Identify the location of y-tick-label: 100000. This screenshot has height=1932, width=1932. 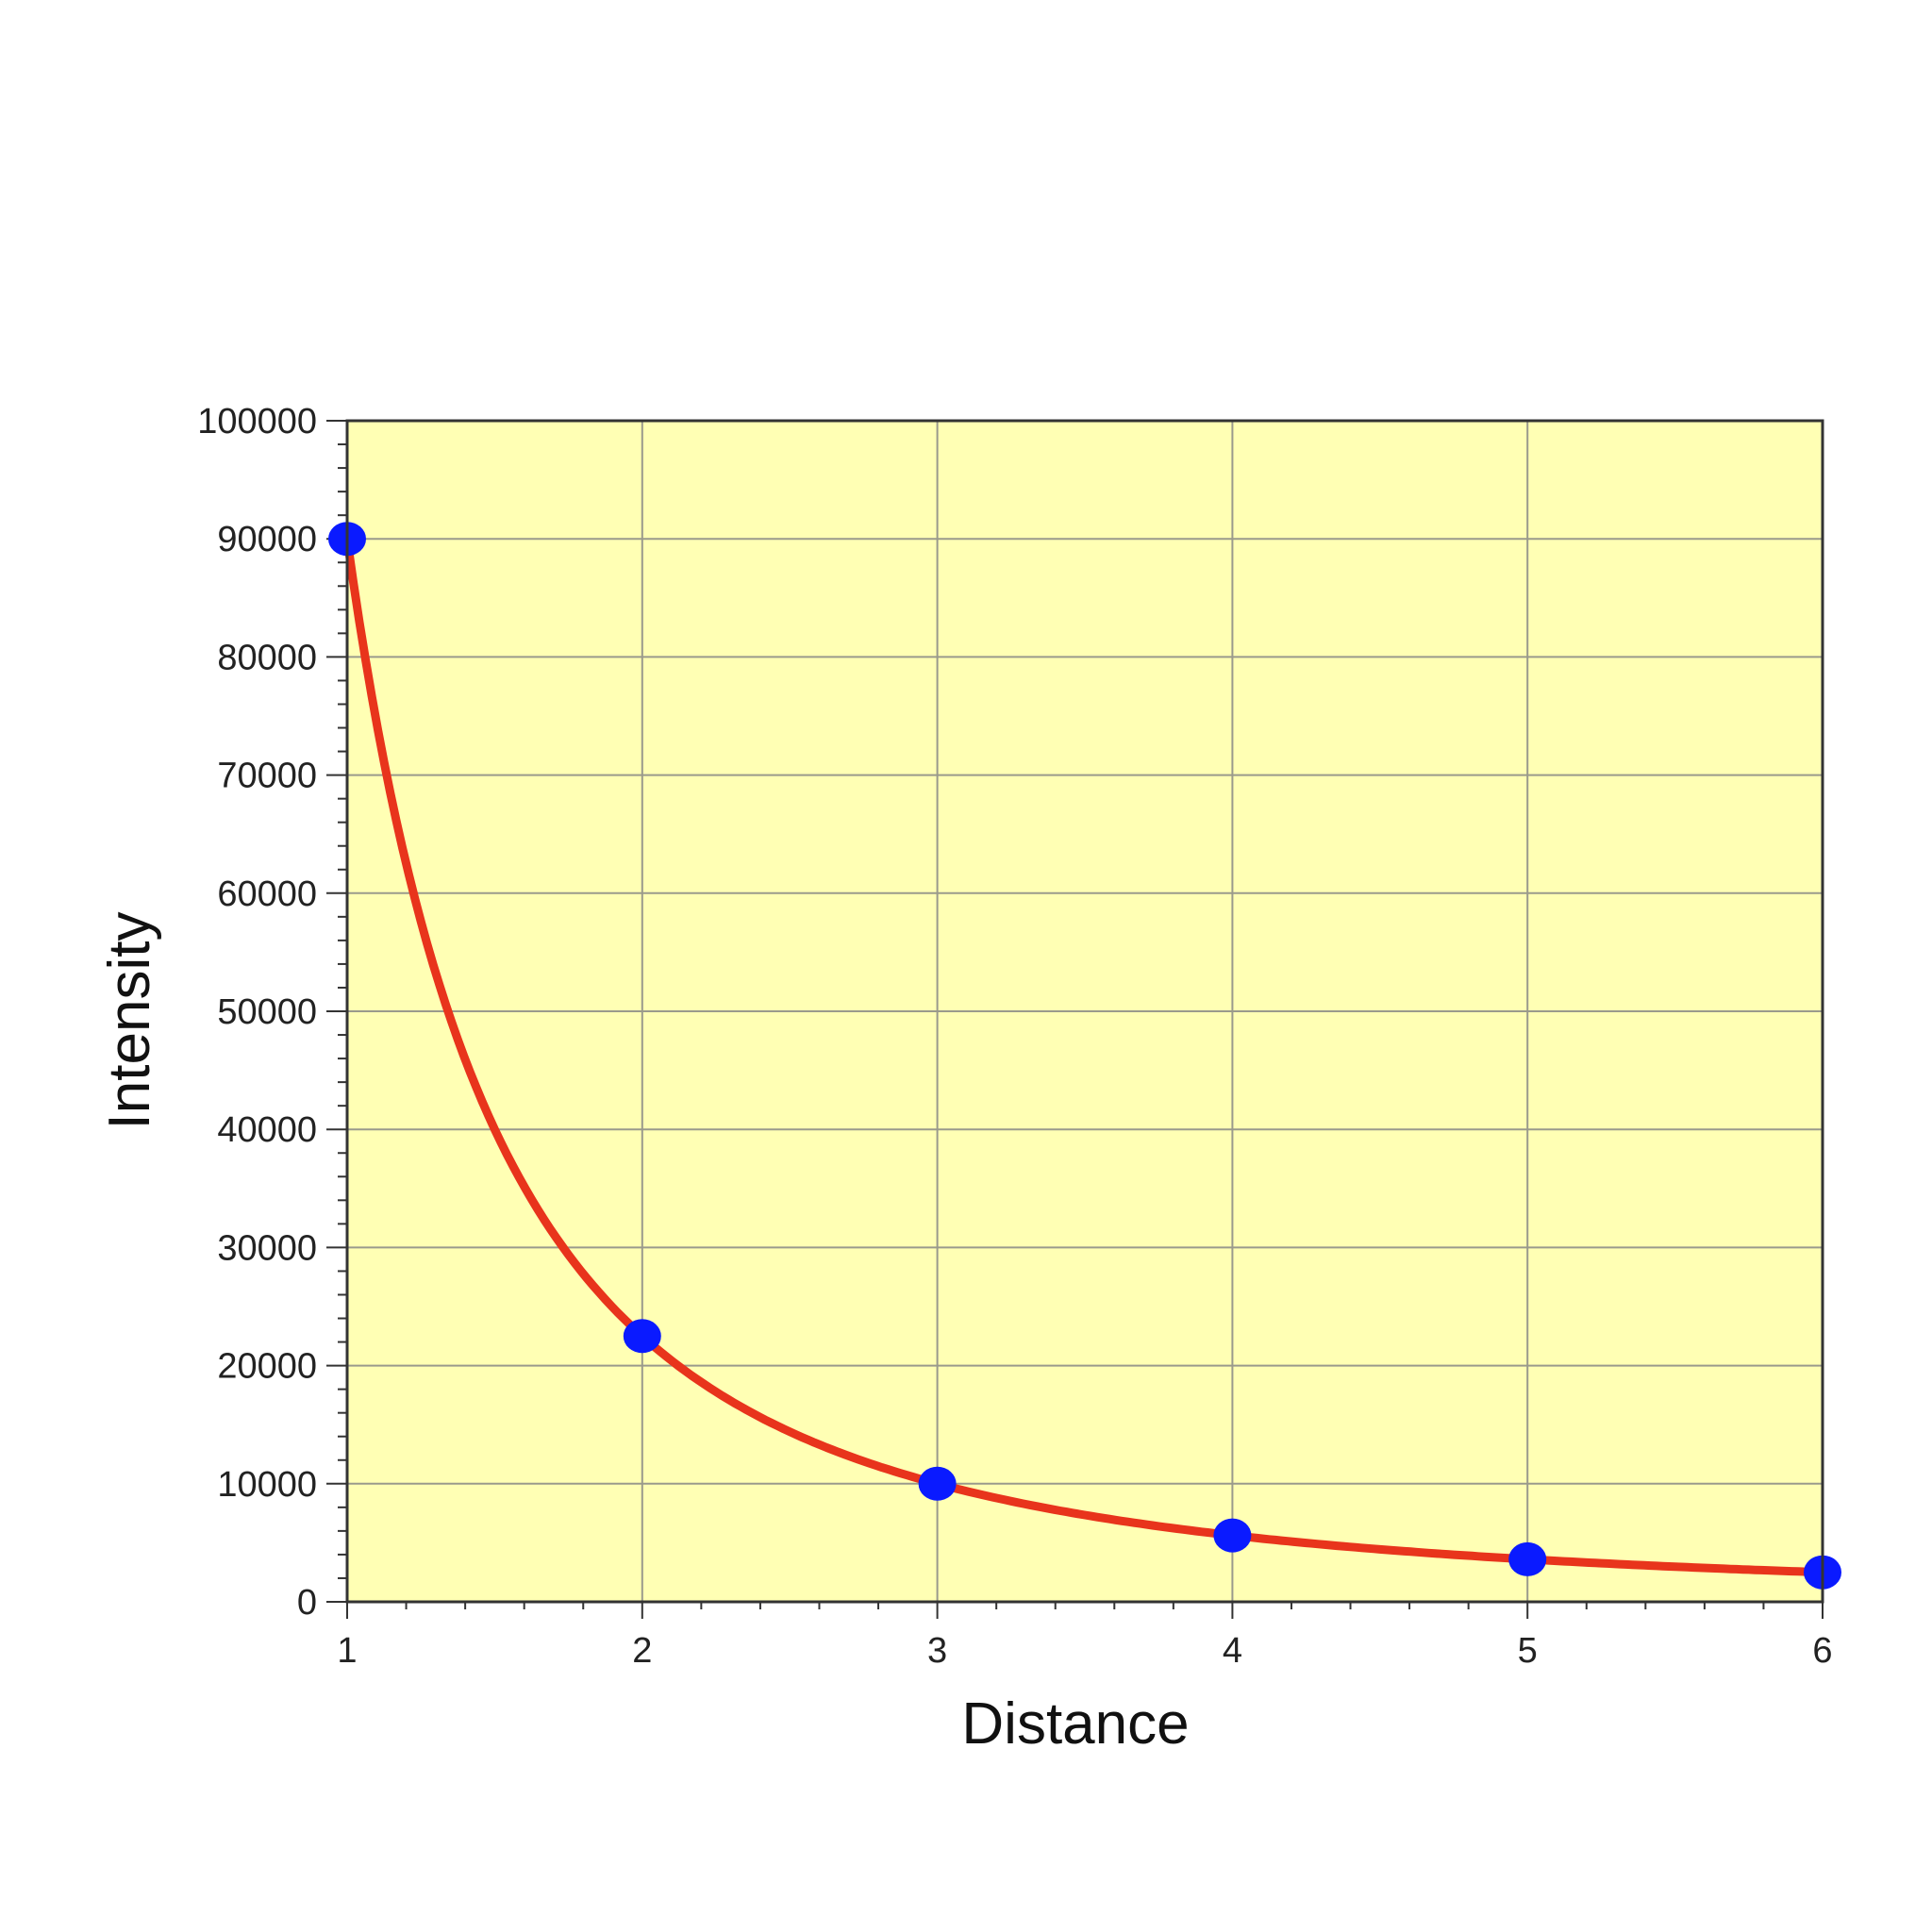
(257, 421).